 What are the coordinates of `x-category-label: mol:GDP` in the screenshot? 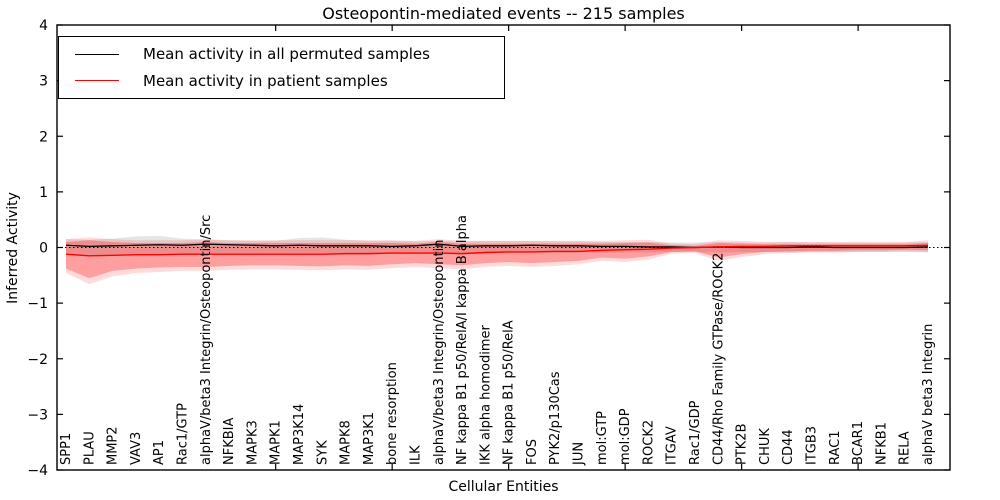 It's located at (625, 436).